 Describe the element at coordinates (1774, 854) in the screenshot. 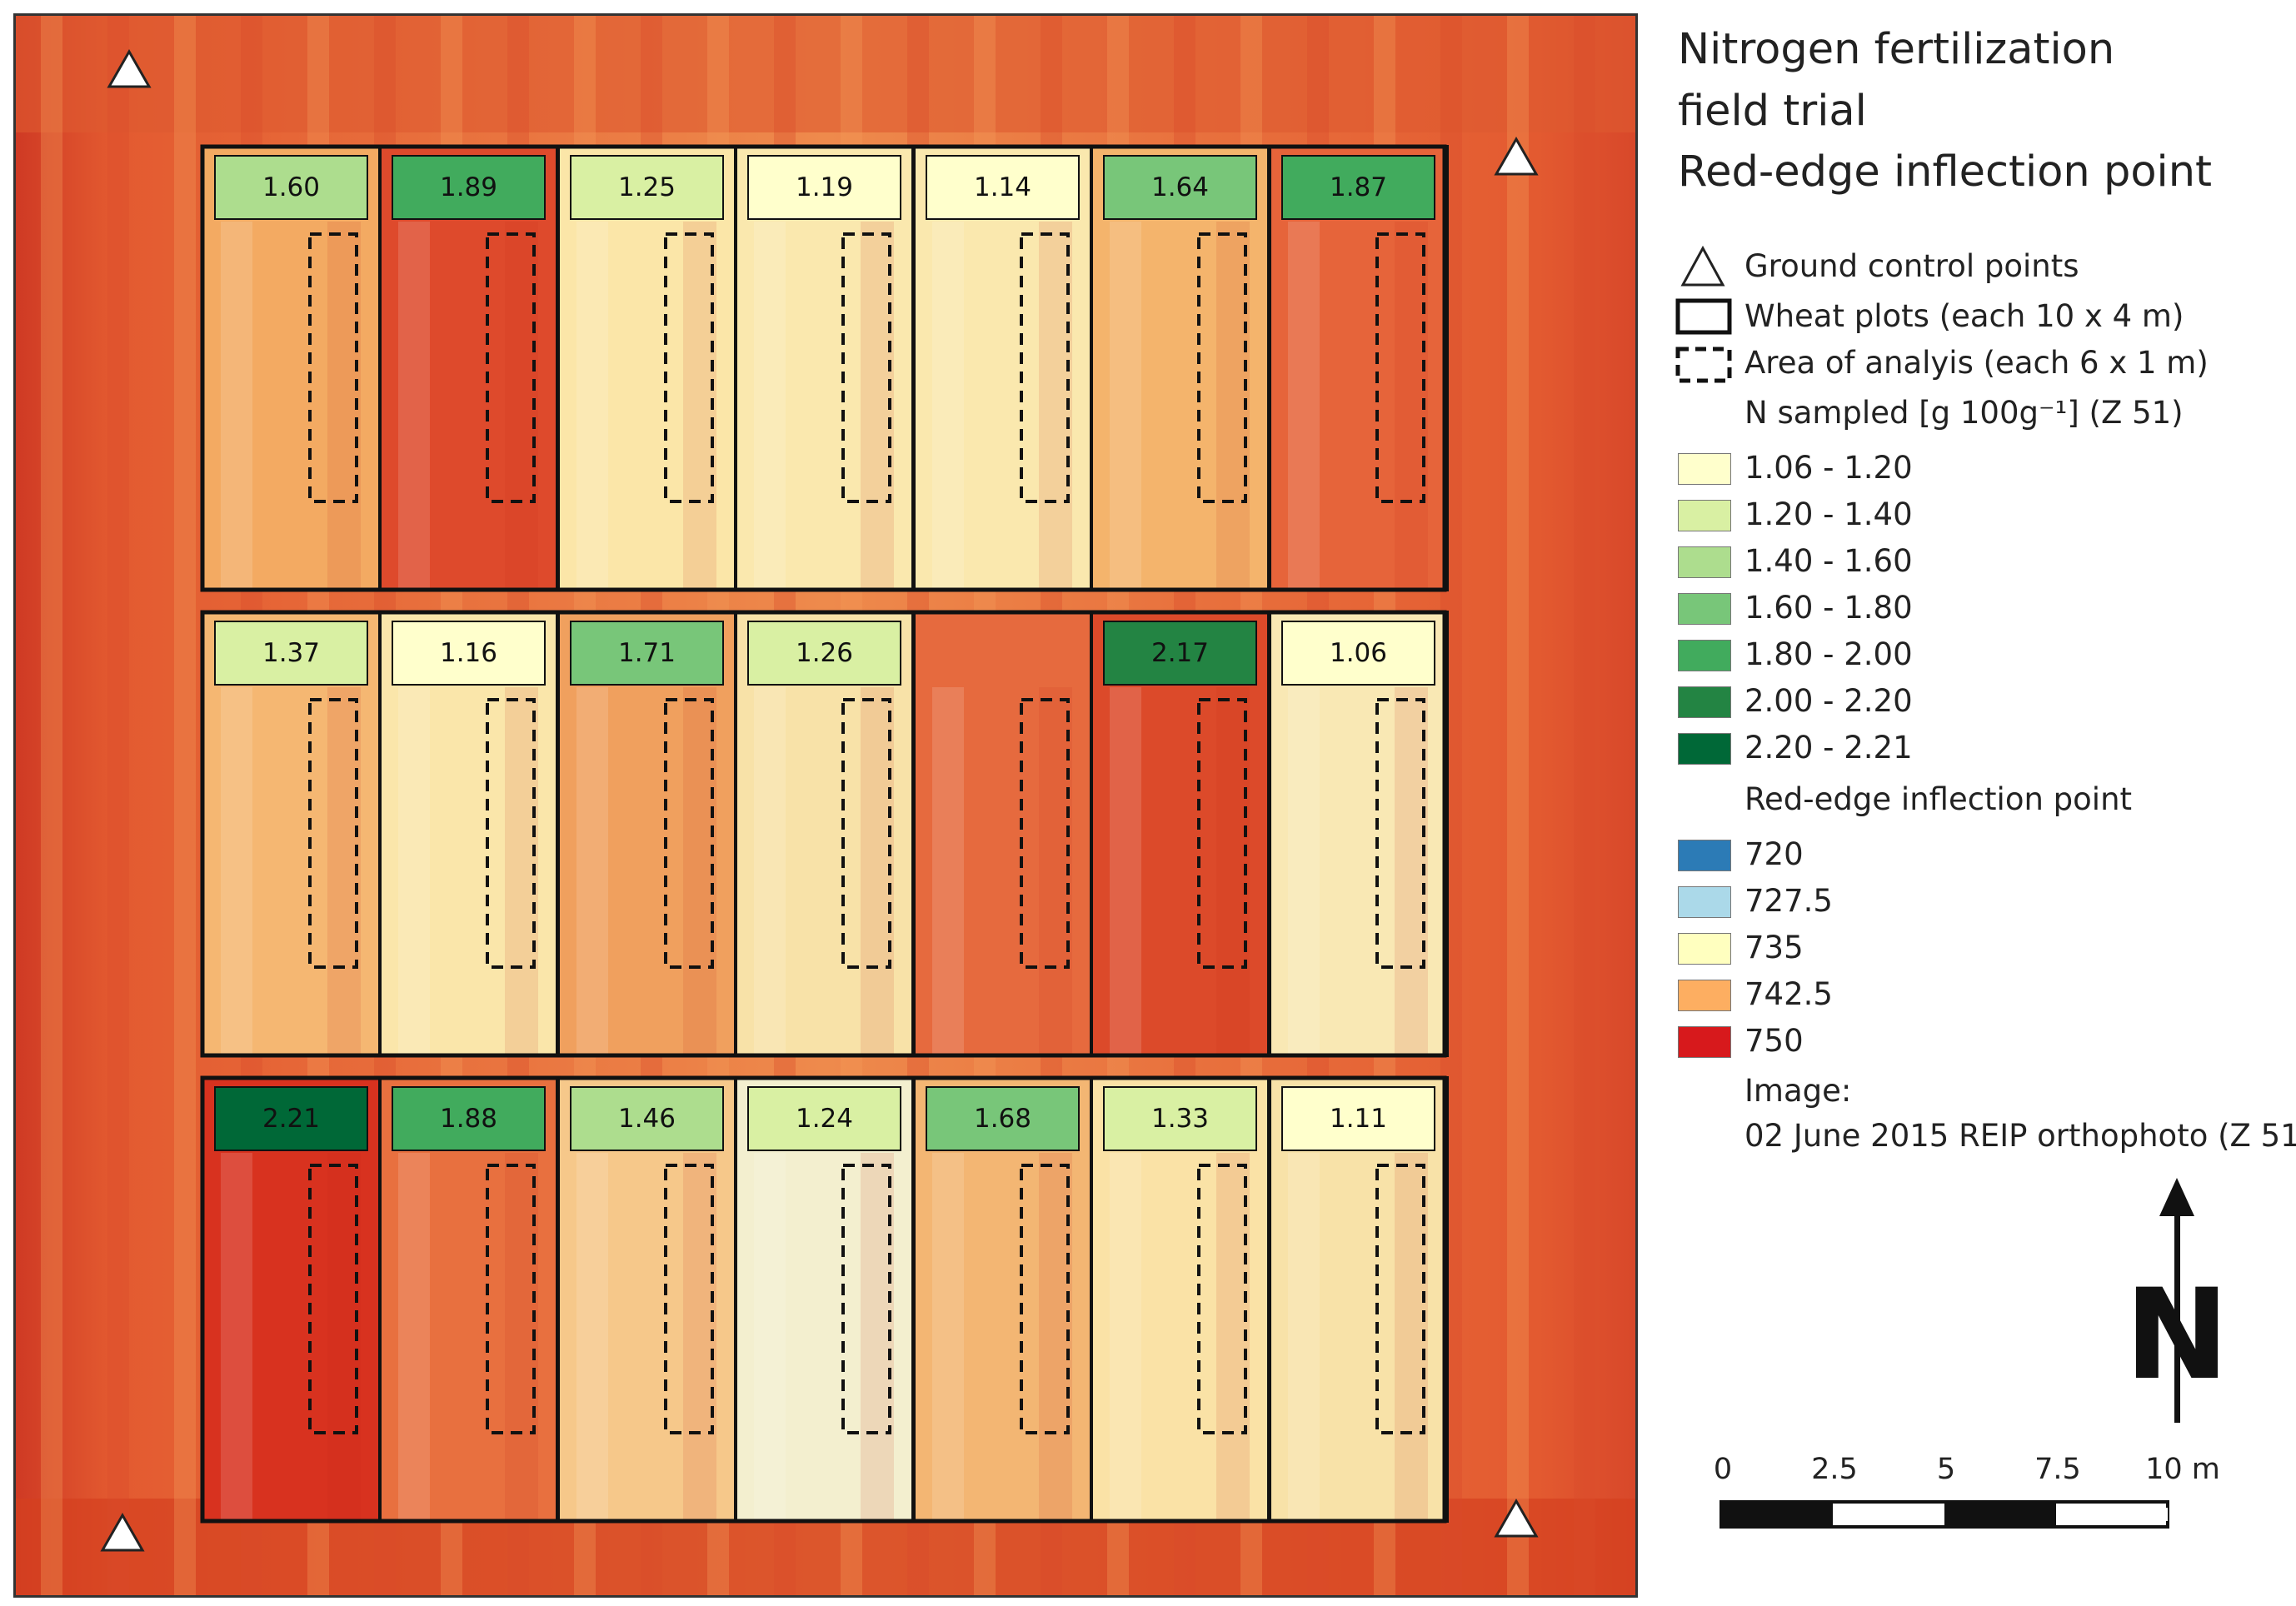

I see `reip-class-label: 720` at that location.